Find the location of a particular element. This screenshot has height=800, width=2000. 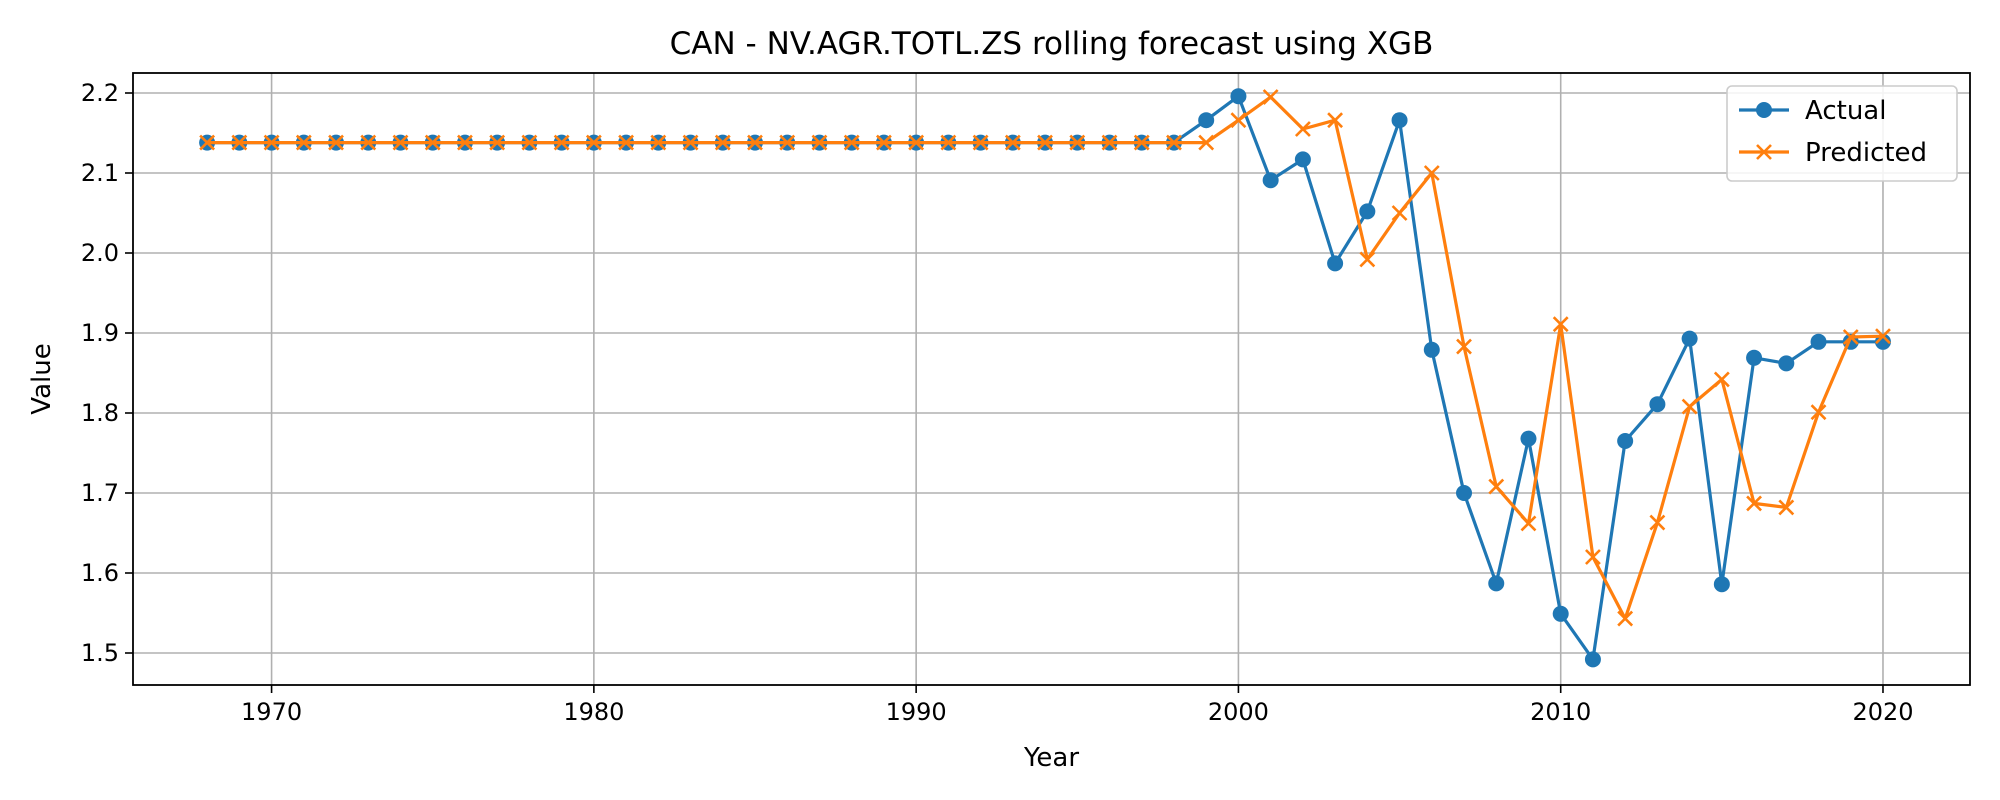

y-tick-label: 1.6 is located at coordinates (100, 573).